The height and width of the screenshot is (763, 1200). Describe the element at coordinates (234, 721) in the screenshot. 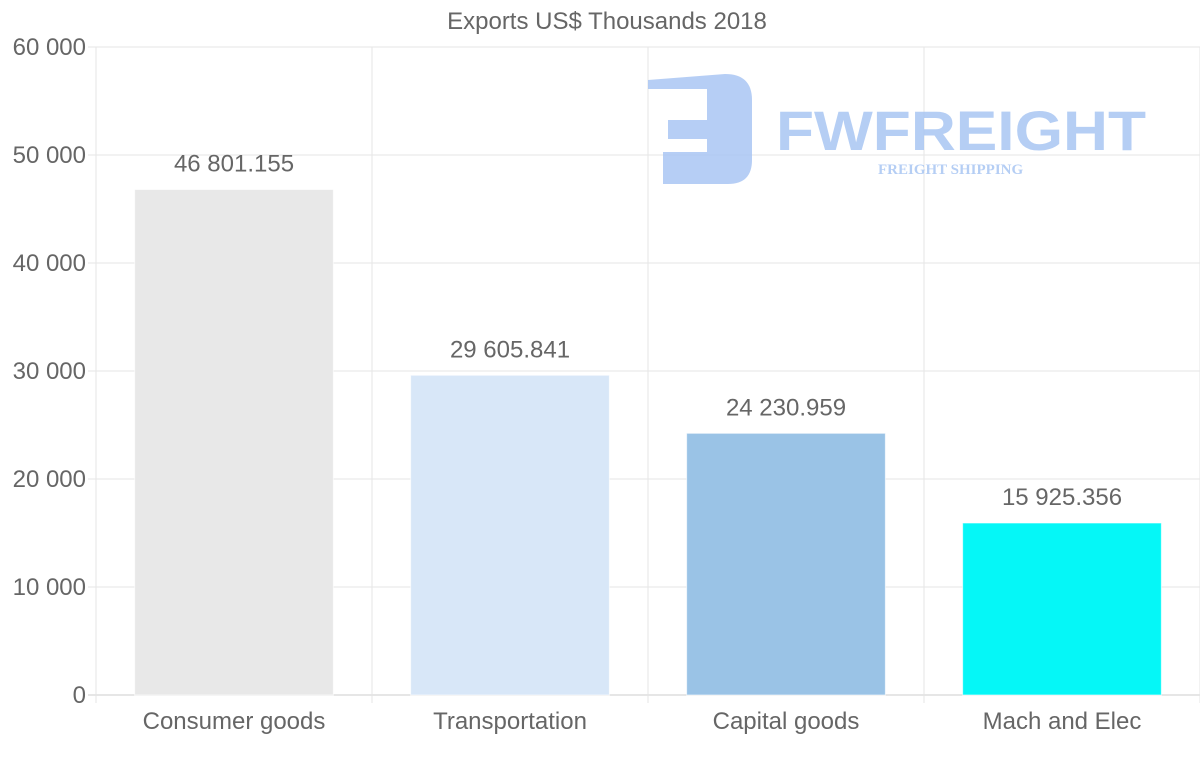

I see `x-tick-label: Consumer goods` at that location.